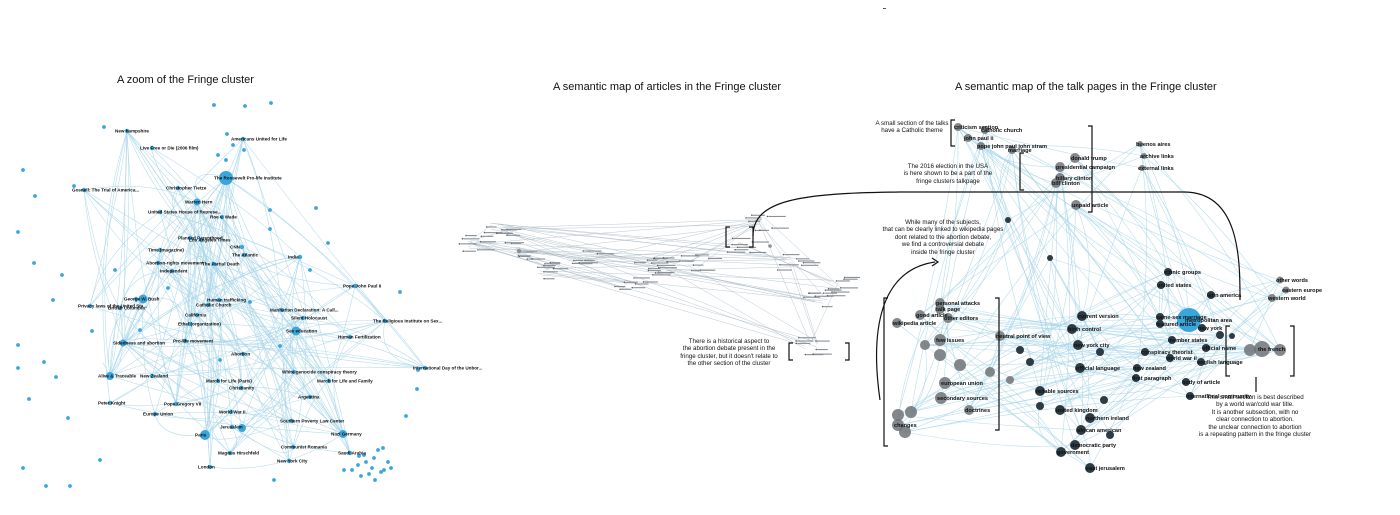 Image resolution: width=1400 pixels, height=515 pixels. What do you see at coordinates (362, 286) in the screenshot?
I see `fringe-node-label: Pope John Paul II` at bounding box center [362, 286].